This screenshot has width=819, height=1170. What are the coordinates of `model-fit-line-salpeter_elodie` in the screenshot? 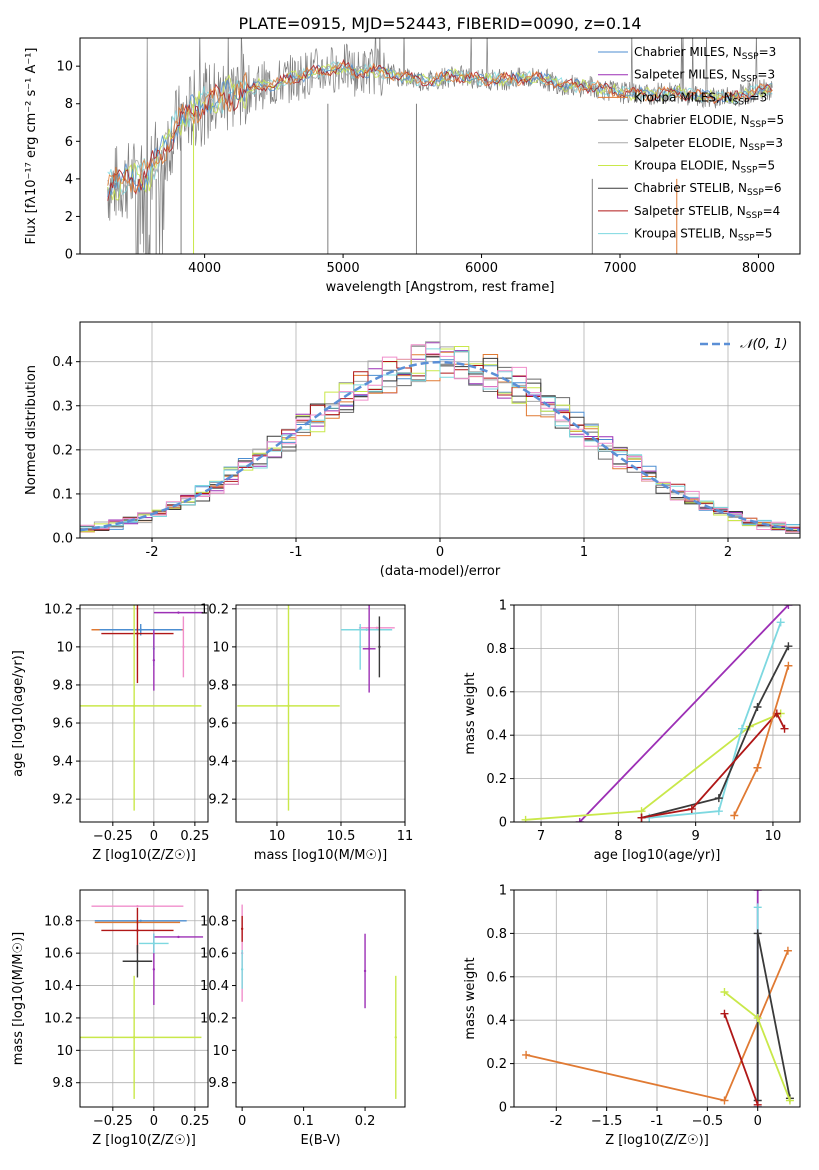 It's located at (440, 131).